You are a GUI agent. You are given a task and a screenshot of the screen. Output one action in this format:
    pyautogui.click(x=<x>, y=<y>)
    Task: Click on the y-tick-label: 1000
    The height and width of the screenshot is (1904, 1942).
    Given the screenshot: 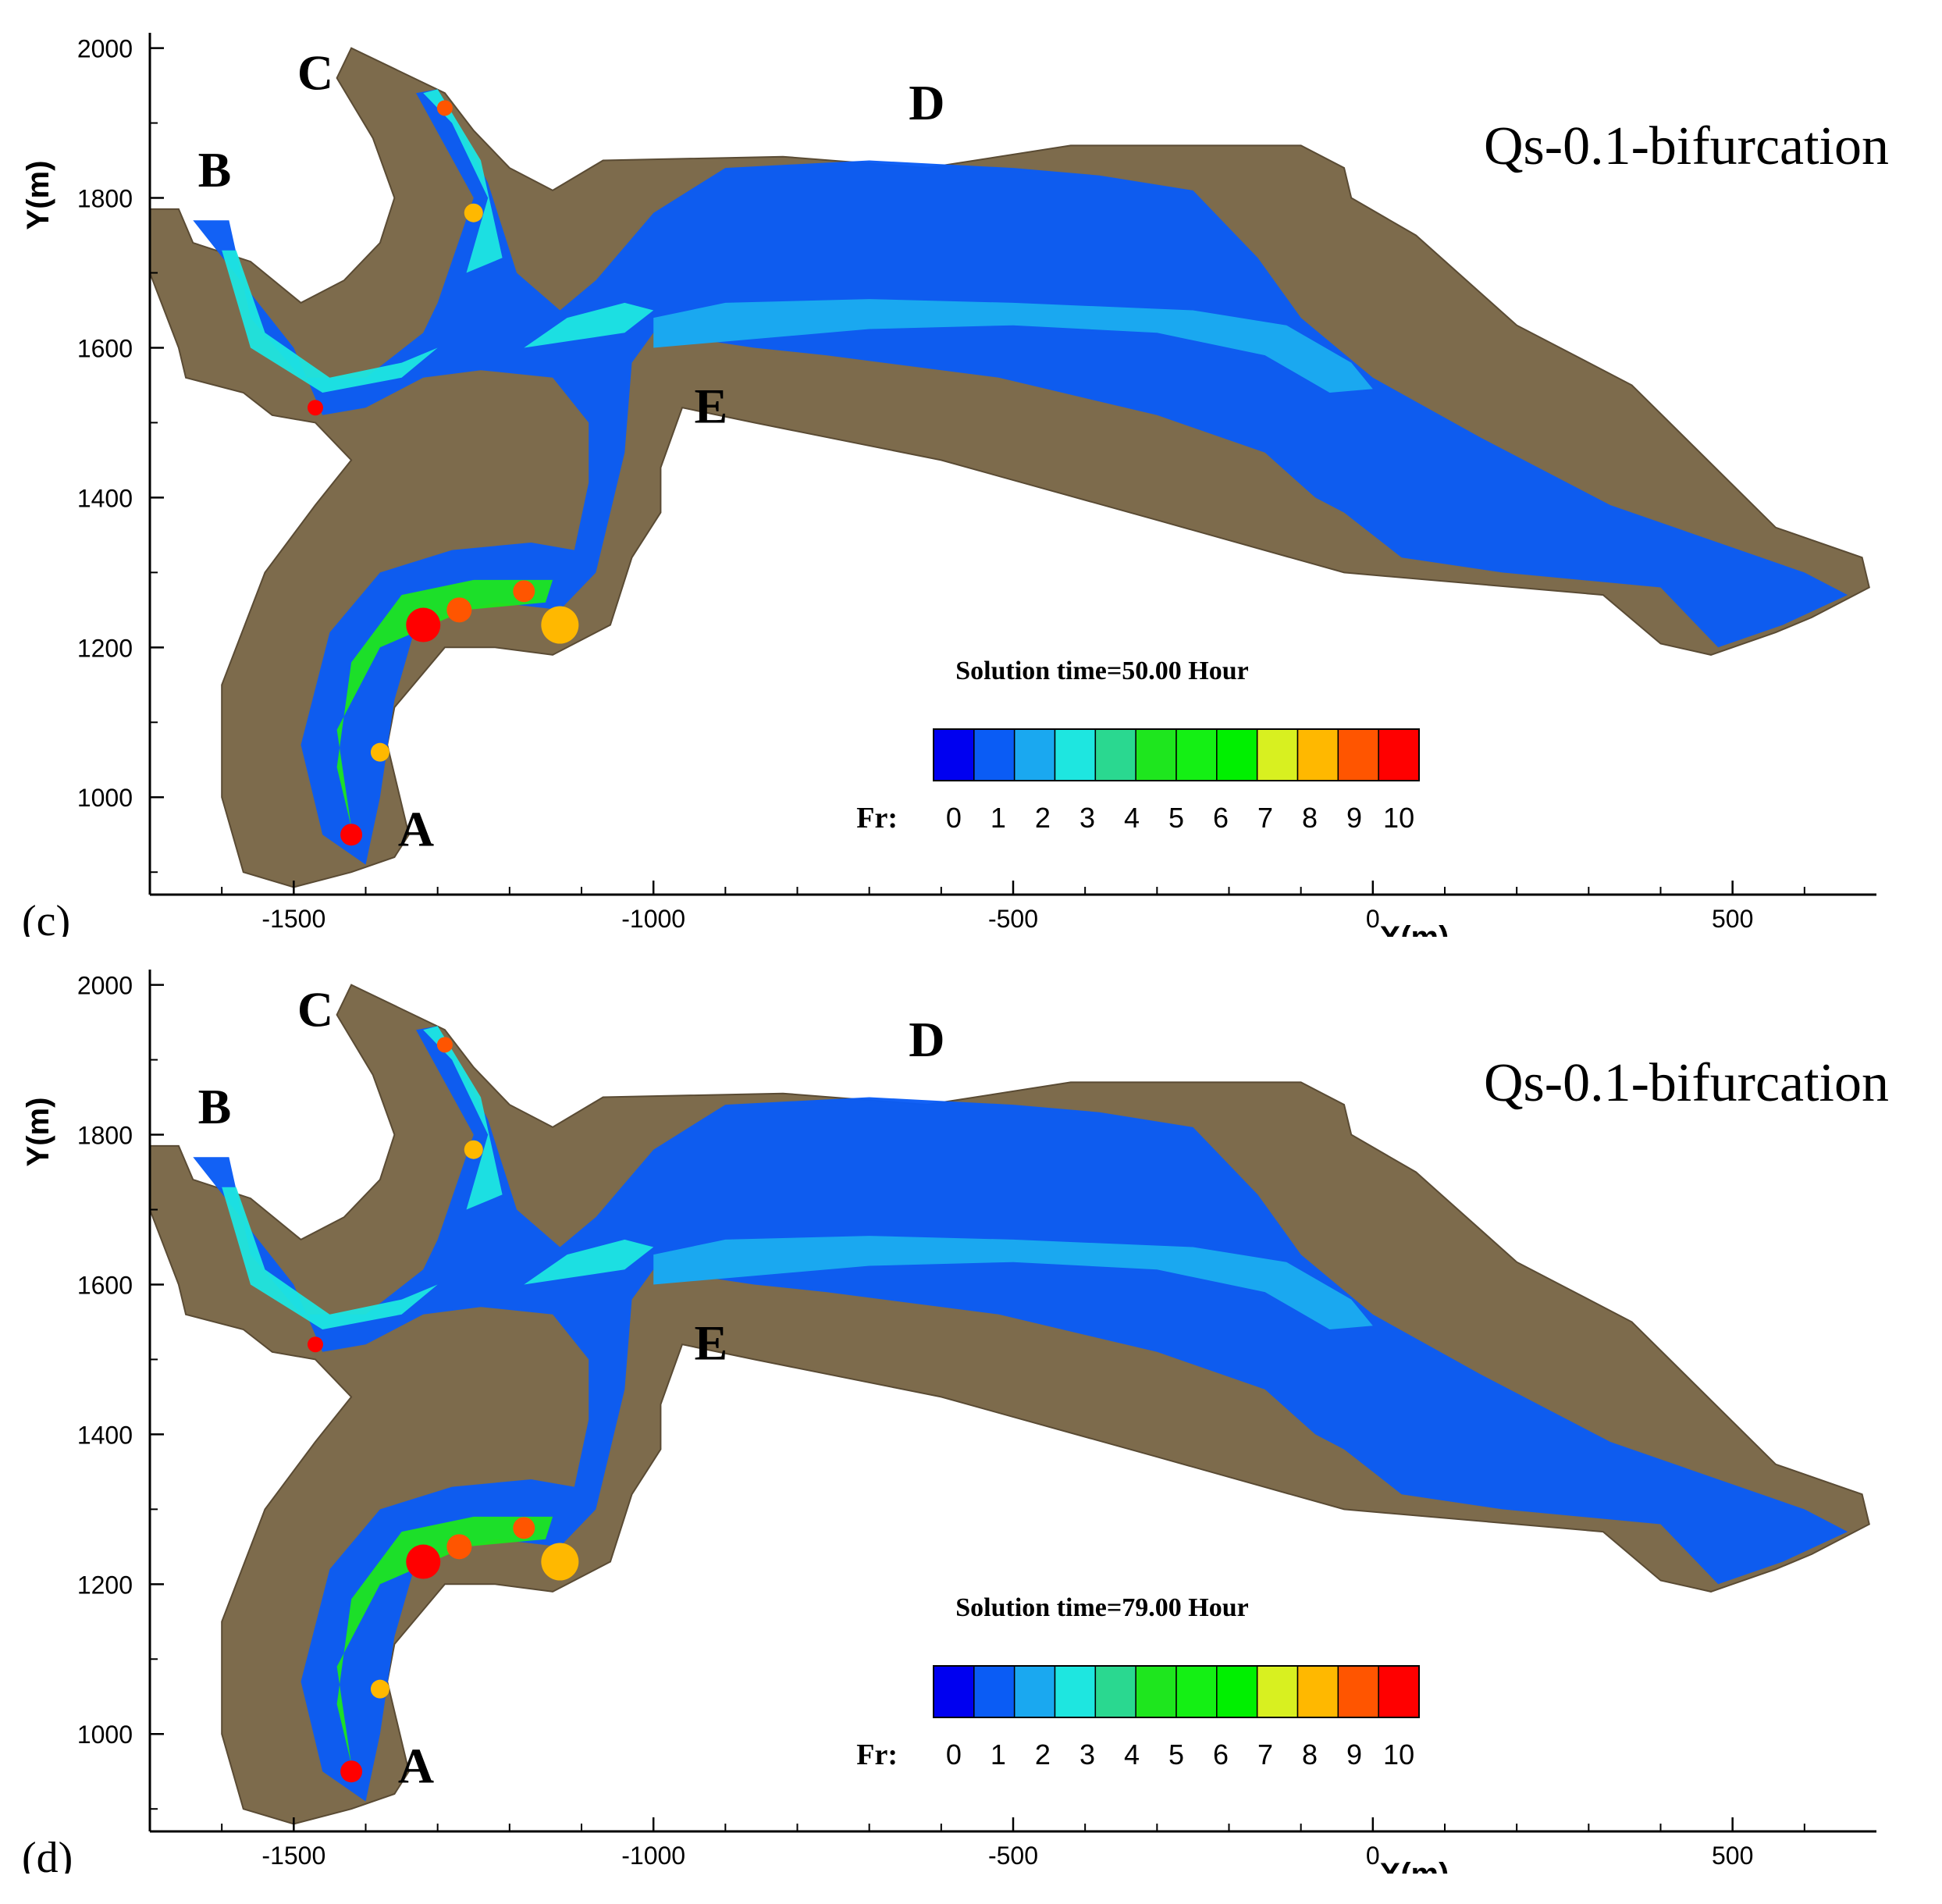 What is the action you would take?
    pyautogui.click(x=105, y=1735)
    